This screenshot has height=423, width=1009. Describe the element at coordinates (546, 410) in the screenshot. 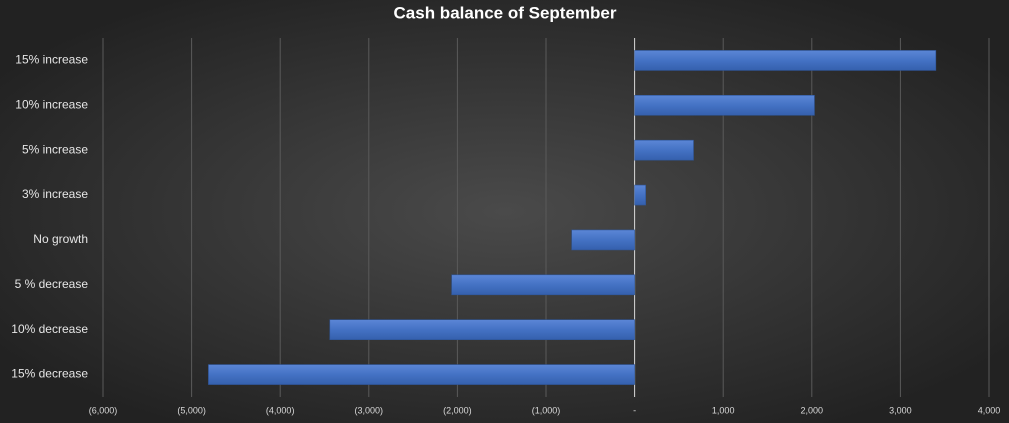

I see `x-tick-label: (1,000)` at that location.